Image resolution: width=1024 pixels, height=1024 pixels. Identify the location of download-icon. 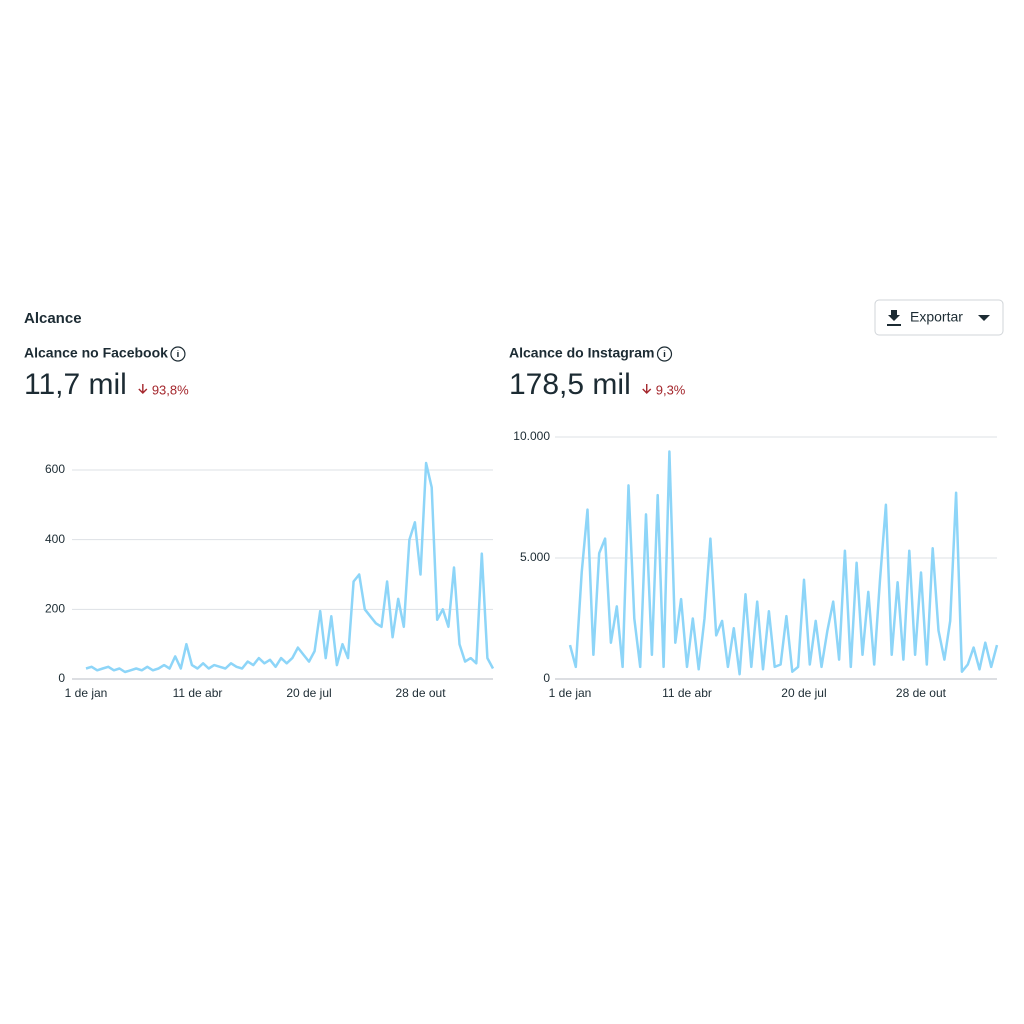
(894, 318).